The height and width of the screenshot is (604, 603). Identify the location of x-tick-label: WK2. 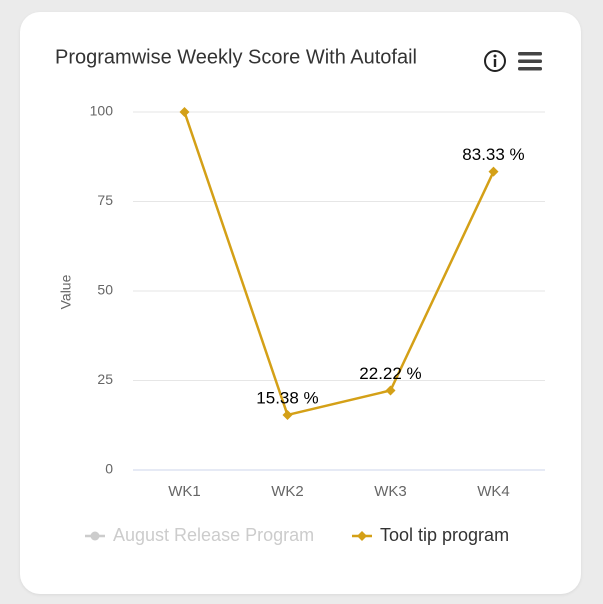
(287, 491).